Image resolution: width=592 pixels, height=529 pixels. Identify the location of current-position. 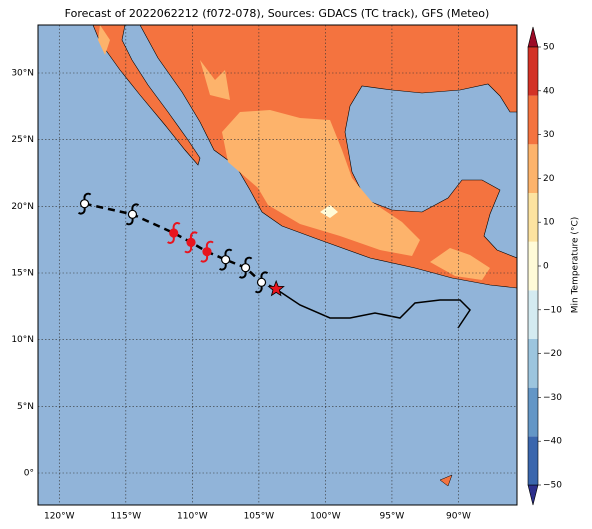
(276, 288).